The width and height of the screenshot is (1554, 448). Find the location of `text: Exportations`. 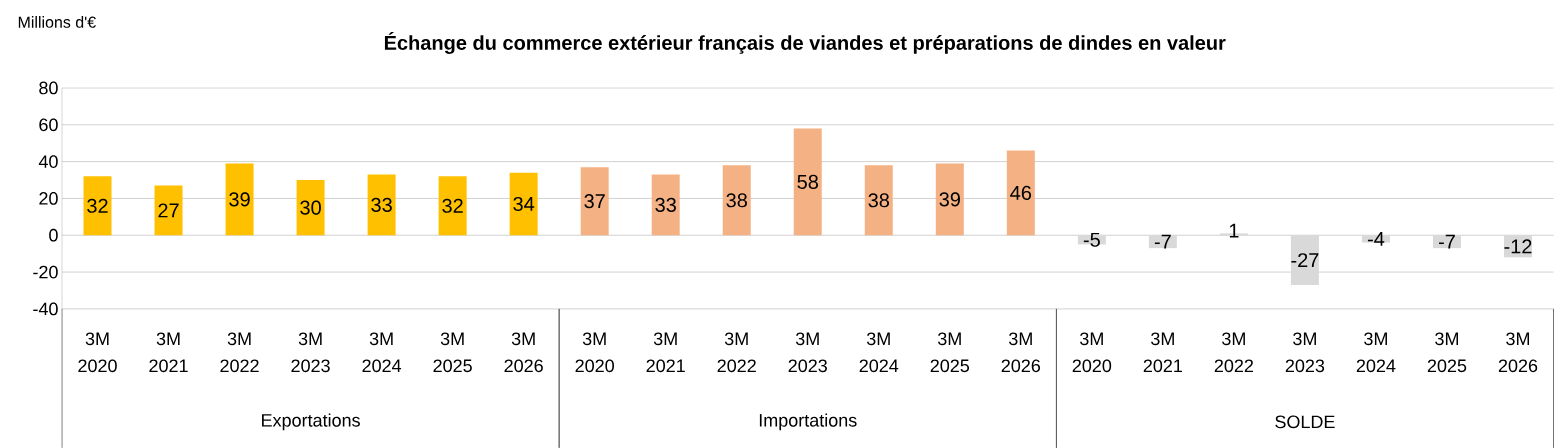

text: Exportations is located at coordinates (311, 422).